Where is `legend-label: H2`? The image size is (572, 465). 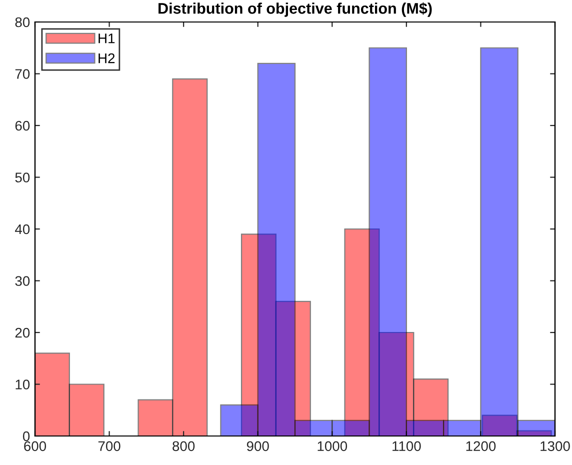 legend-label: H2 is located at coordinates (106, 58).